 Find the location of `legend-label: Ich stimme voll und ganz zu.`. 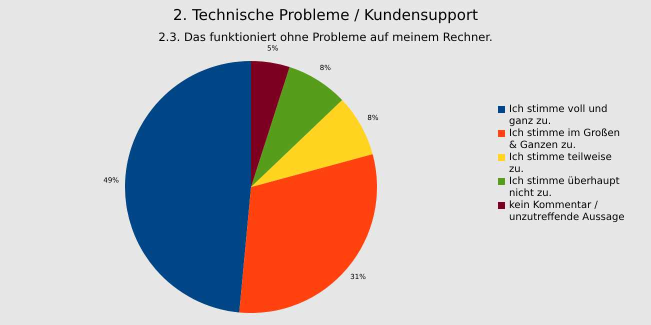

legend-label: Ich stimme voll und ganz zu. is located at coordinates (558, 116).